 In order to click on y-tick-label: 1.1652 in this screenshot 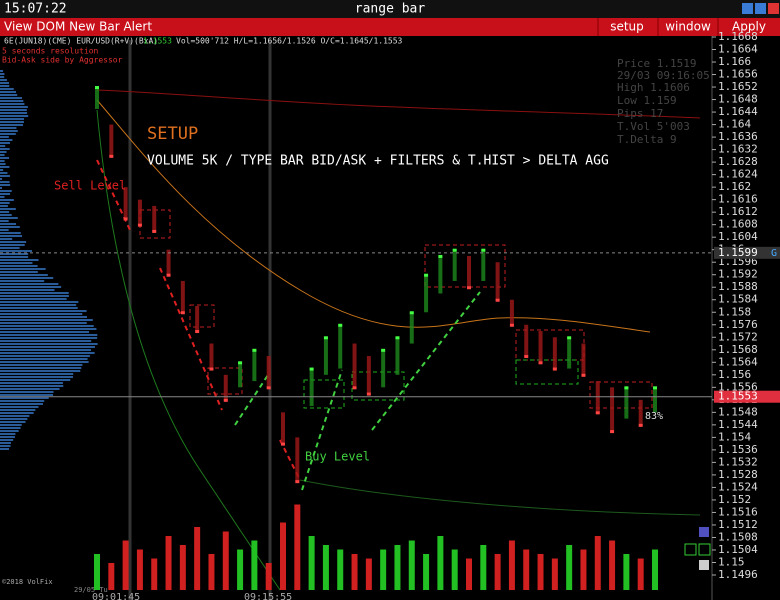, I will do `click(738, 86)`.